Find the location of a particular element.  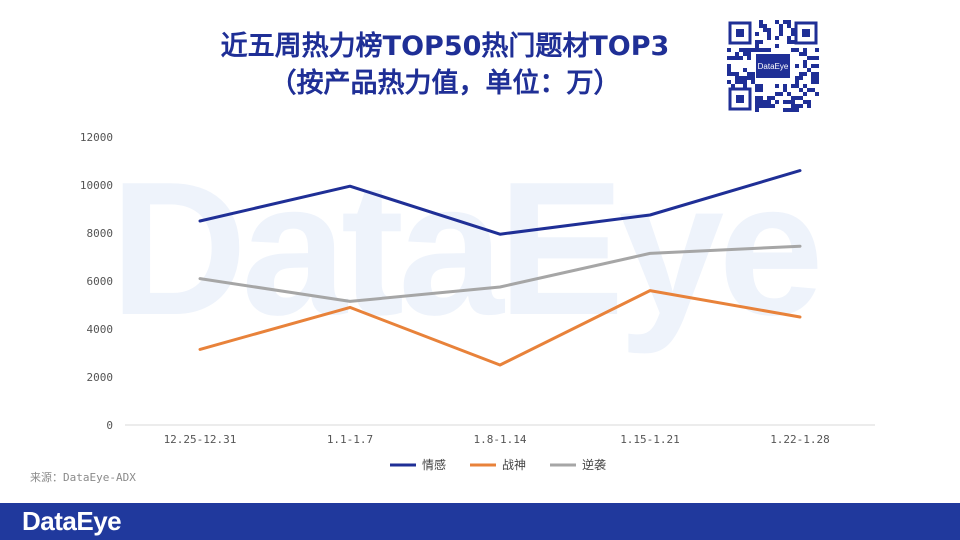

y-tick-label: 6000 is located at coordinates (100, 281).